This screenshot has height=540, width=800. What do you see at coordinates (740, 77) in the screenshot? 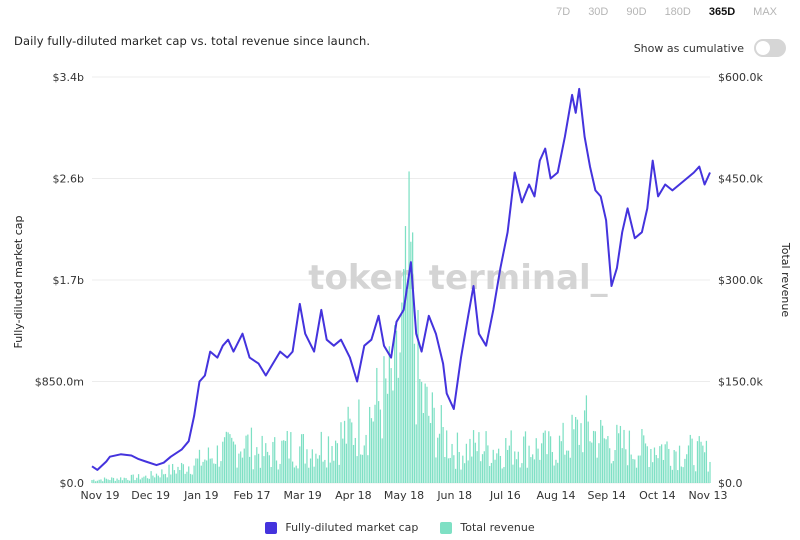
I see `y-right-tick-label: $600.0k` at bounding box center [740, 77].